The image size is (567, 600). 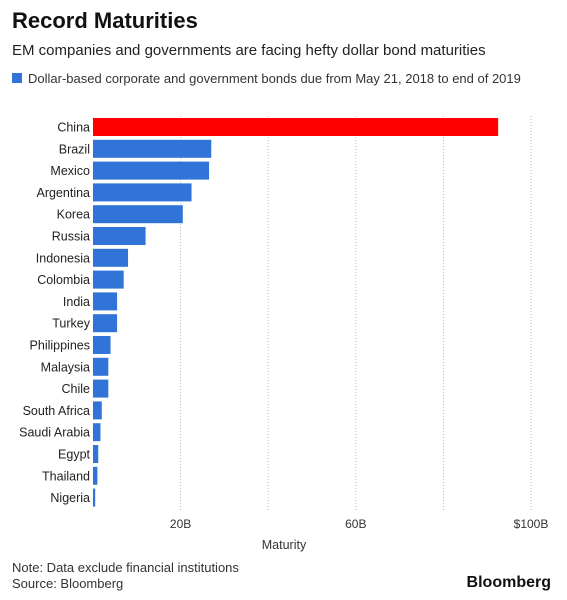 What do you see at coordinates (284, 545) in the screenshot?
I see `x-axis-label: Maturity` at bounding box center [284, 545].